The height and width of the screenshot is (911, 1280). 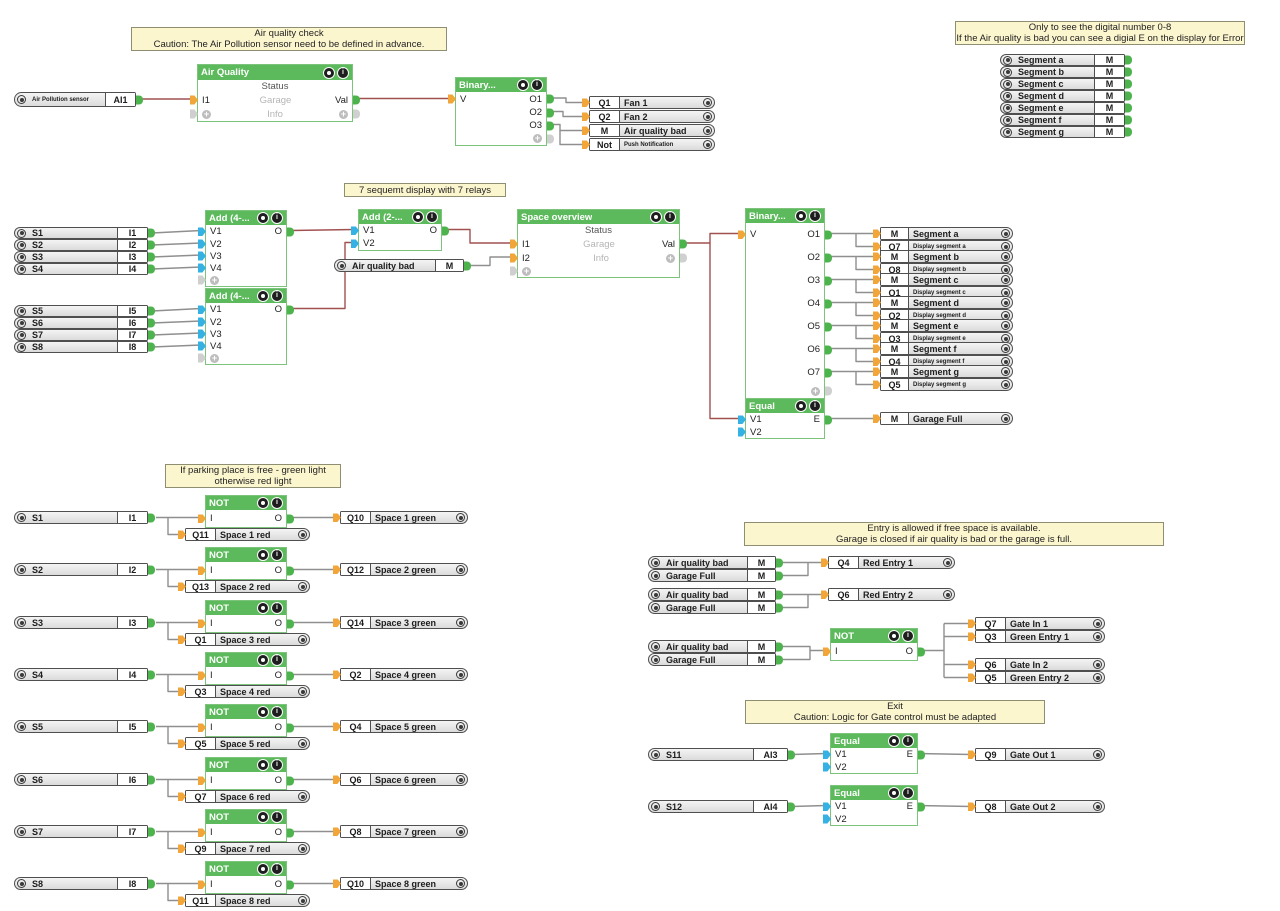 What do you see at coordinates (400, 831) in the screenshot?
I see `q8-space-7-green: Q8 Space 7 green` at bounding box center [400, 831].